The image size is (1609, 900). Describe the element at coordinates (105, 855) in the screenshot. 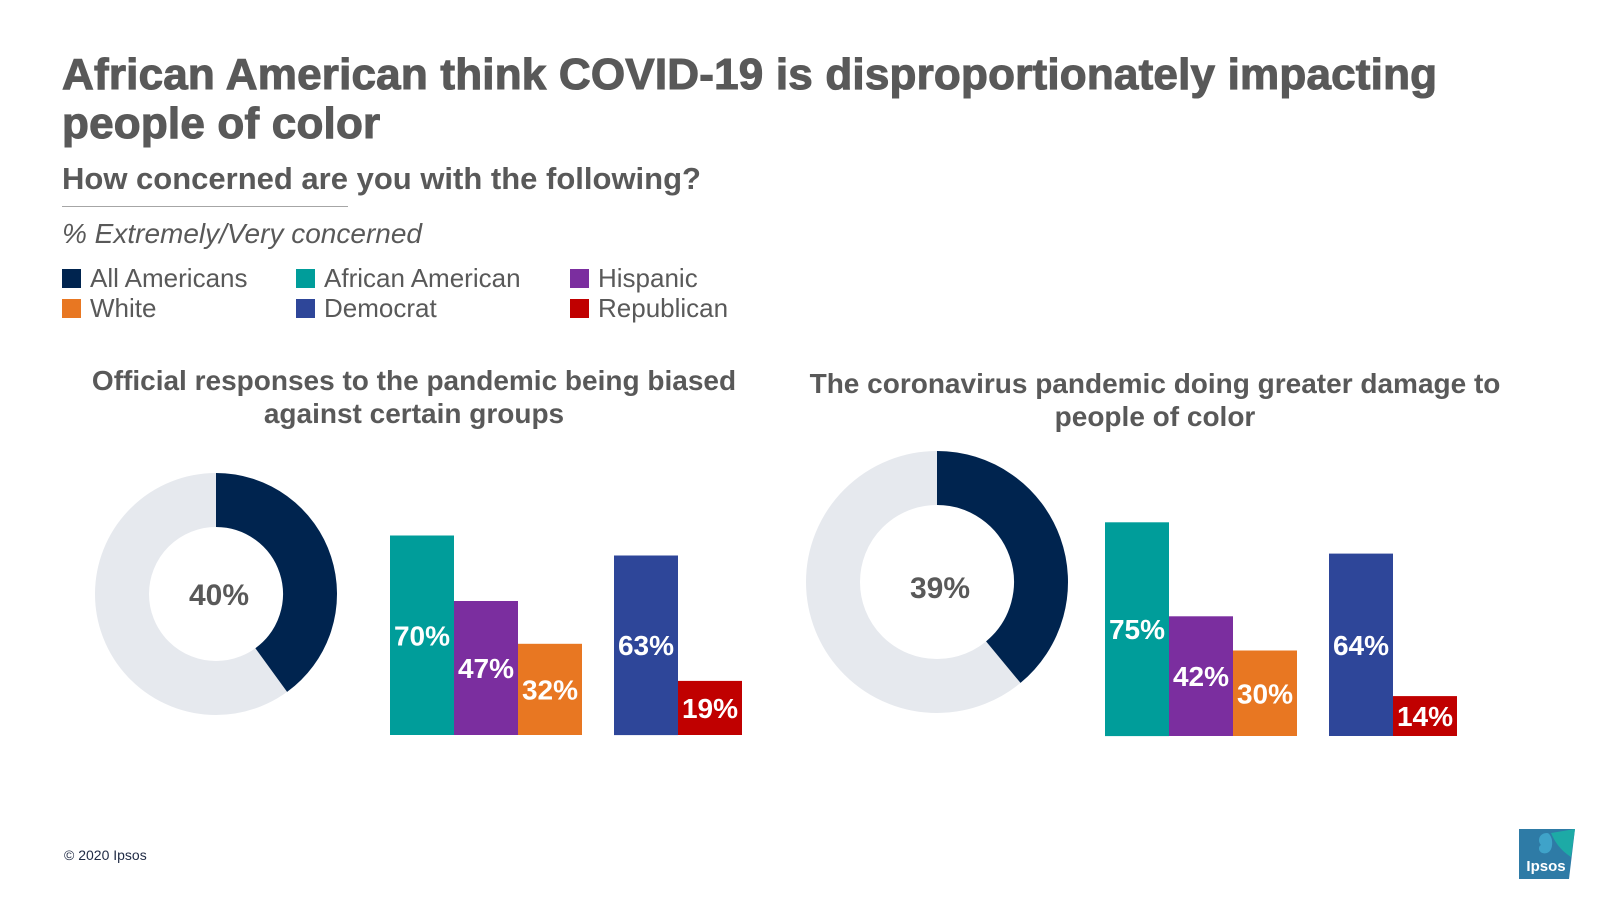

I see `copyright: © 2020 Ipsos` at that location.